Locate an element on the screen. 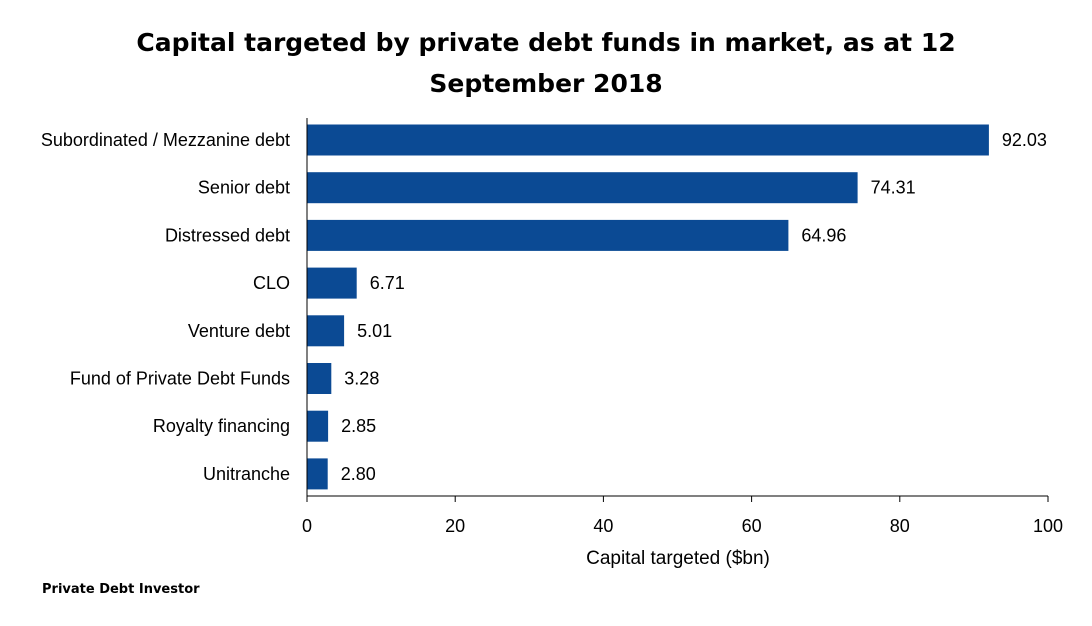 Image resolution: width=1092 pixels, height=626 pixels. x-tick-label: 40 is located at coordinates (603, 526).